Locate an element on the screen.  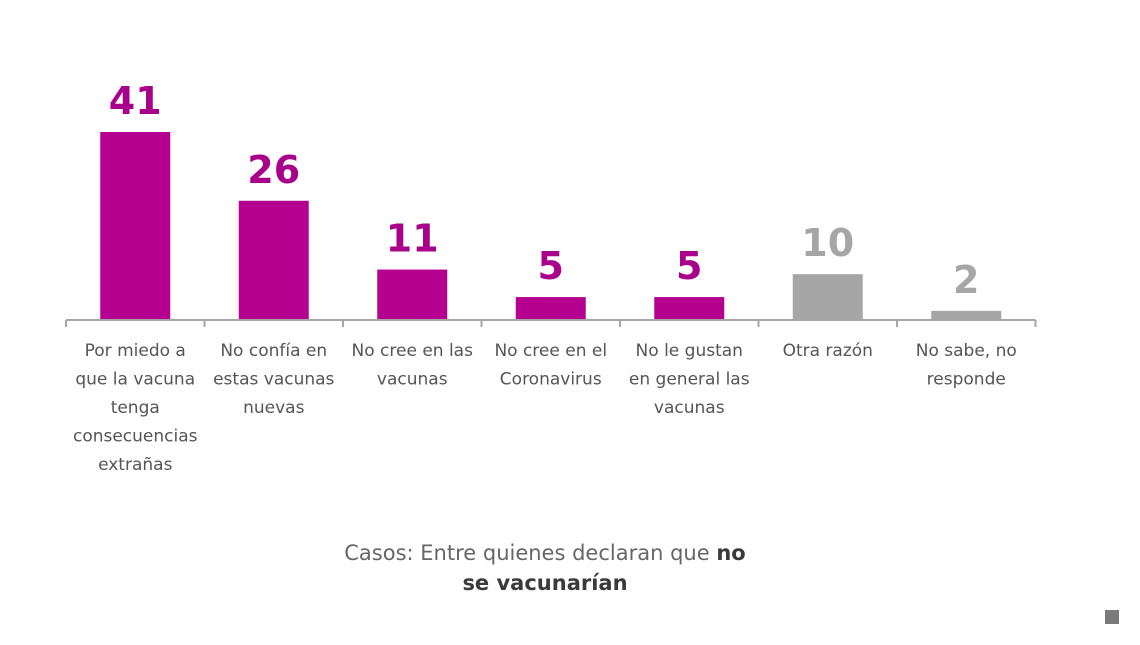
category-label: No le gustan en general las vacunas is located at coordinates (689, 379).